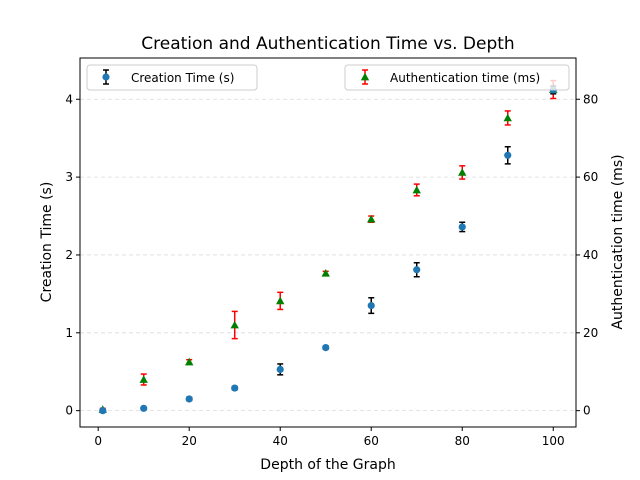 Image resolution: width=640 pixels, height=480 pixels. I want to click on x-tick-label: 20, so click(189, 441).